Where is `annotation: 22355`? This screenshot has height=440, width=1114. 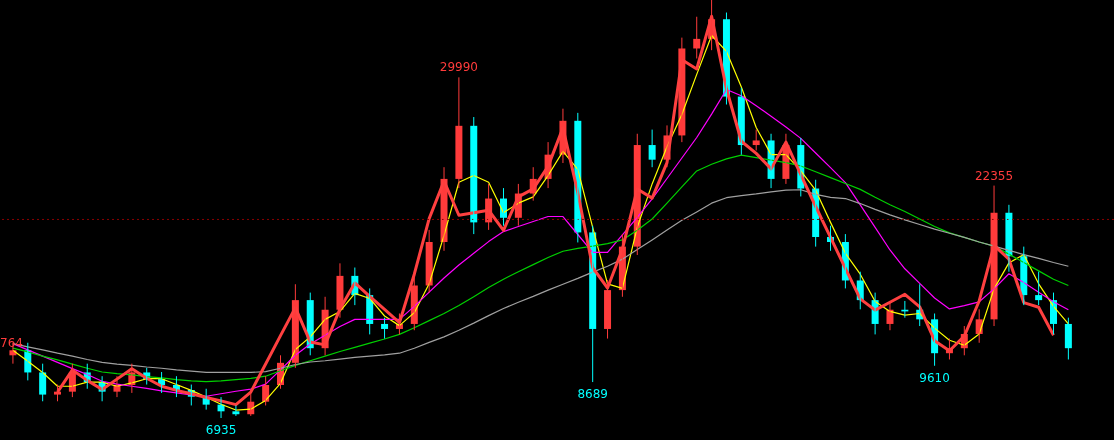 annotation: 22355 is located at coordinates (994, 175).